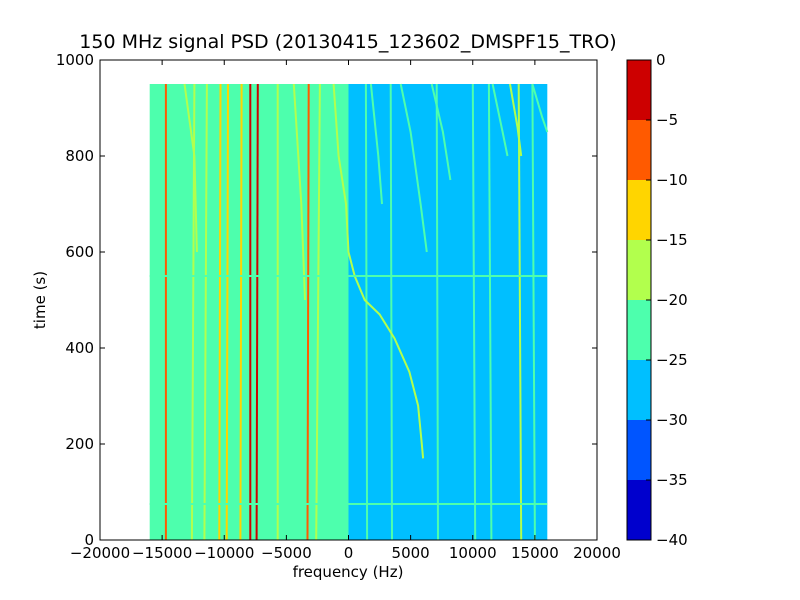 The height and width of the screenshot is (600, 800). I want to click on y-axis-label: time (s), so click(40, 300).